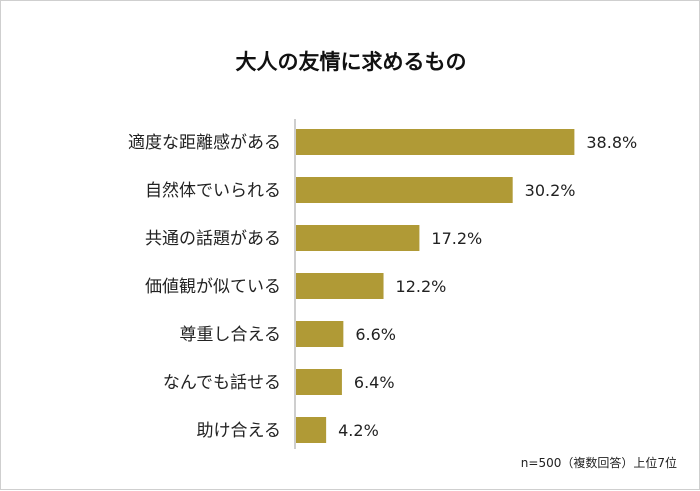 The image size is (700, 491). I want to click on value-label: 6.6%, so click(375, 334).